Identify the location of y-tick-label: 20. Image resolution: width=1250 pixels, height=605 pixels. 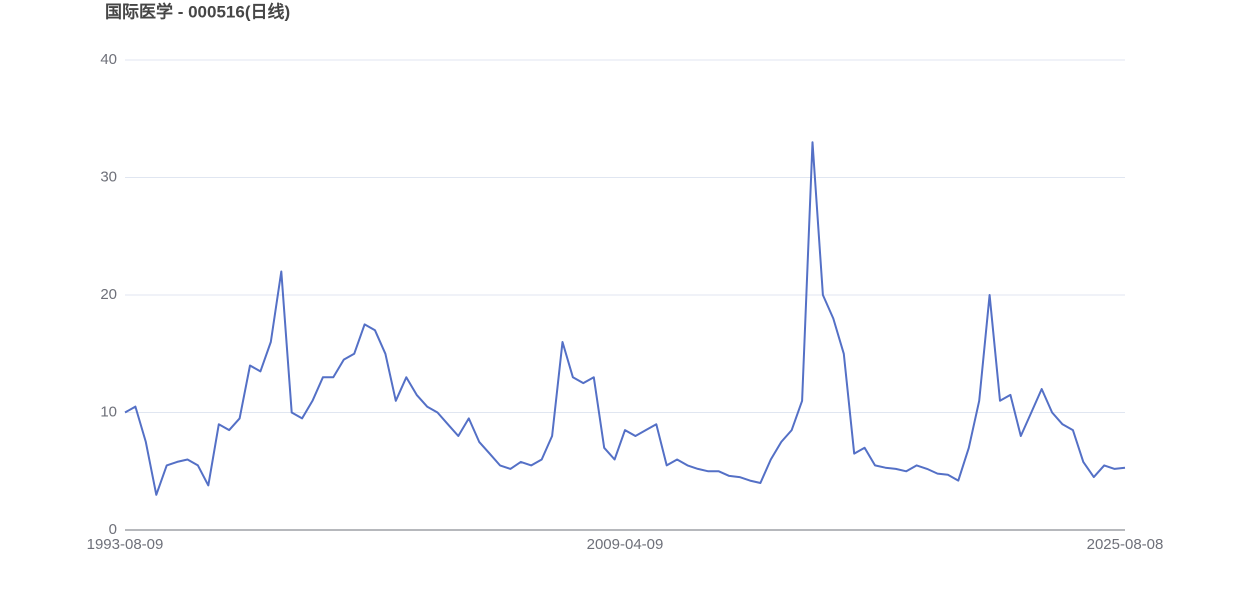
(108, 294).